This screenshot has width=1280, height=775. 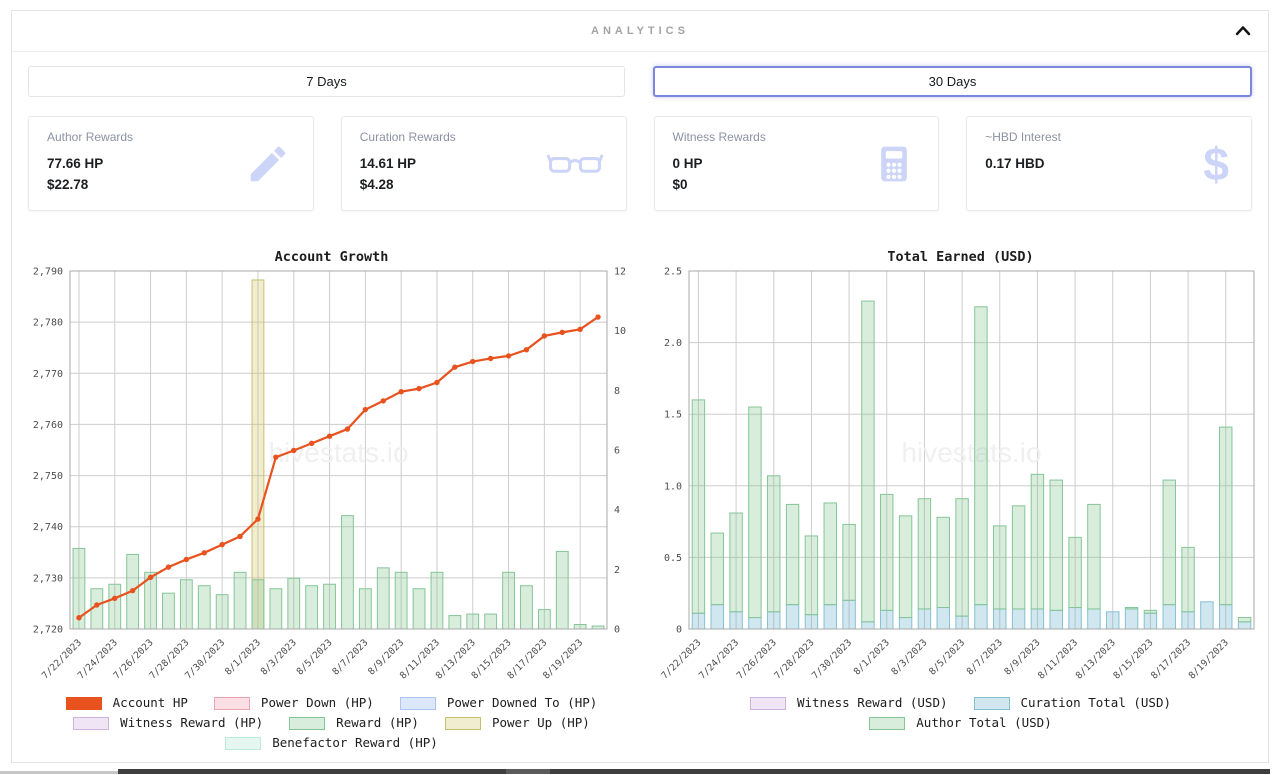 I want to click on range-30days-button: 30 Days, so click(x=952, y=81).